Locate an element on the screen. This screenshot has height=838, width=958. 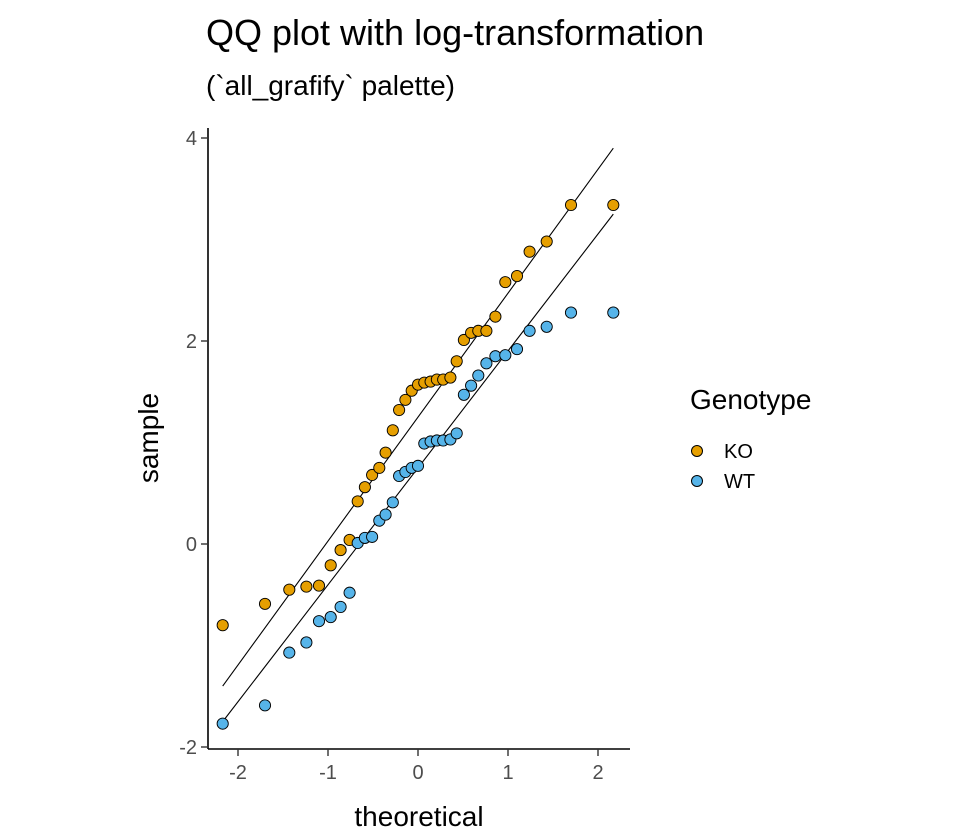
chart-title: QQ plot with log-transformation is located at coordinates (455, 32).